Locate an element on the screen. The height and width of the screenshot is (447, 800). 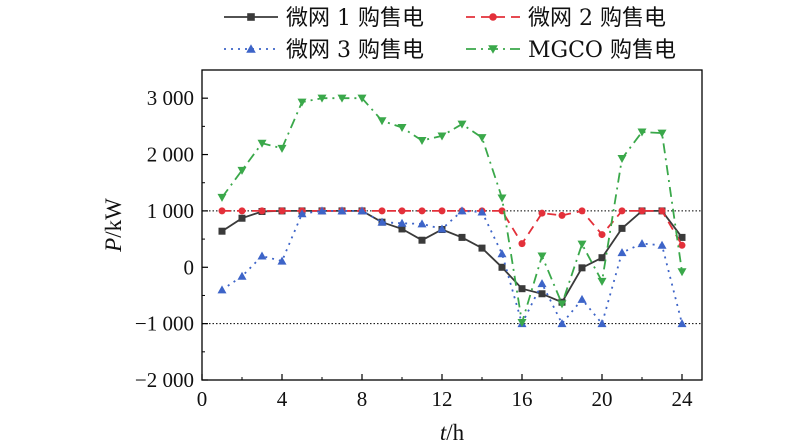
legend-label: 微网 1 购售电 is located at coordinates (355, 18).